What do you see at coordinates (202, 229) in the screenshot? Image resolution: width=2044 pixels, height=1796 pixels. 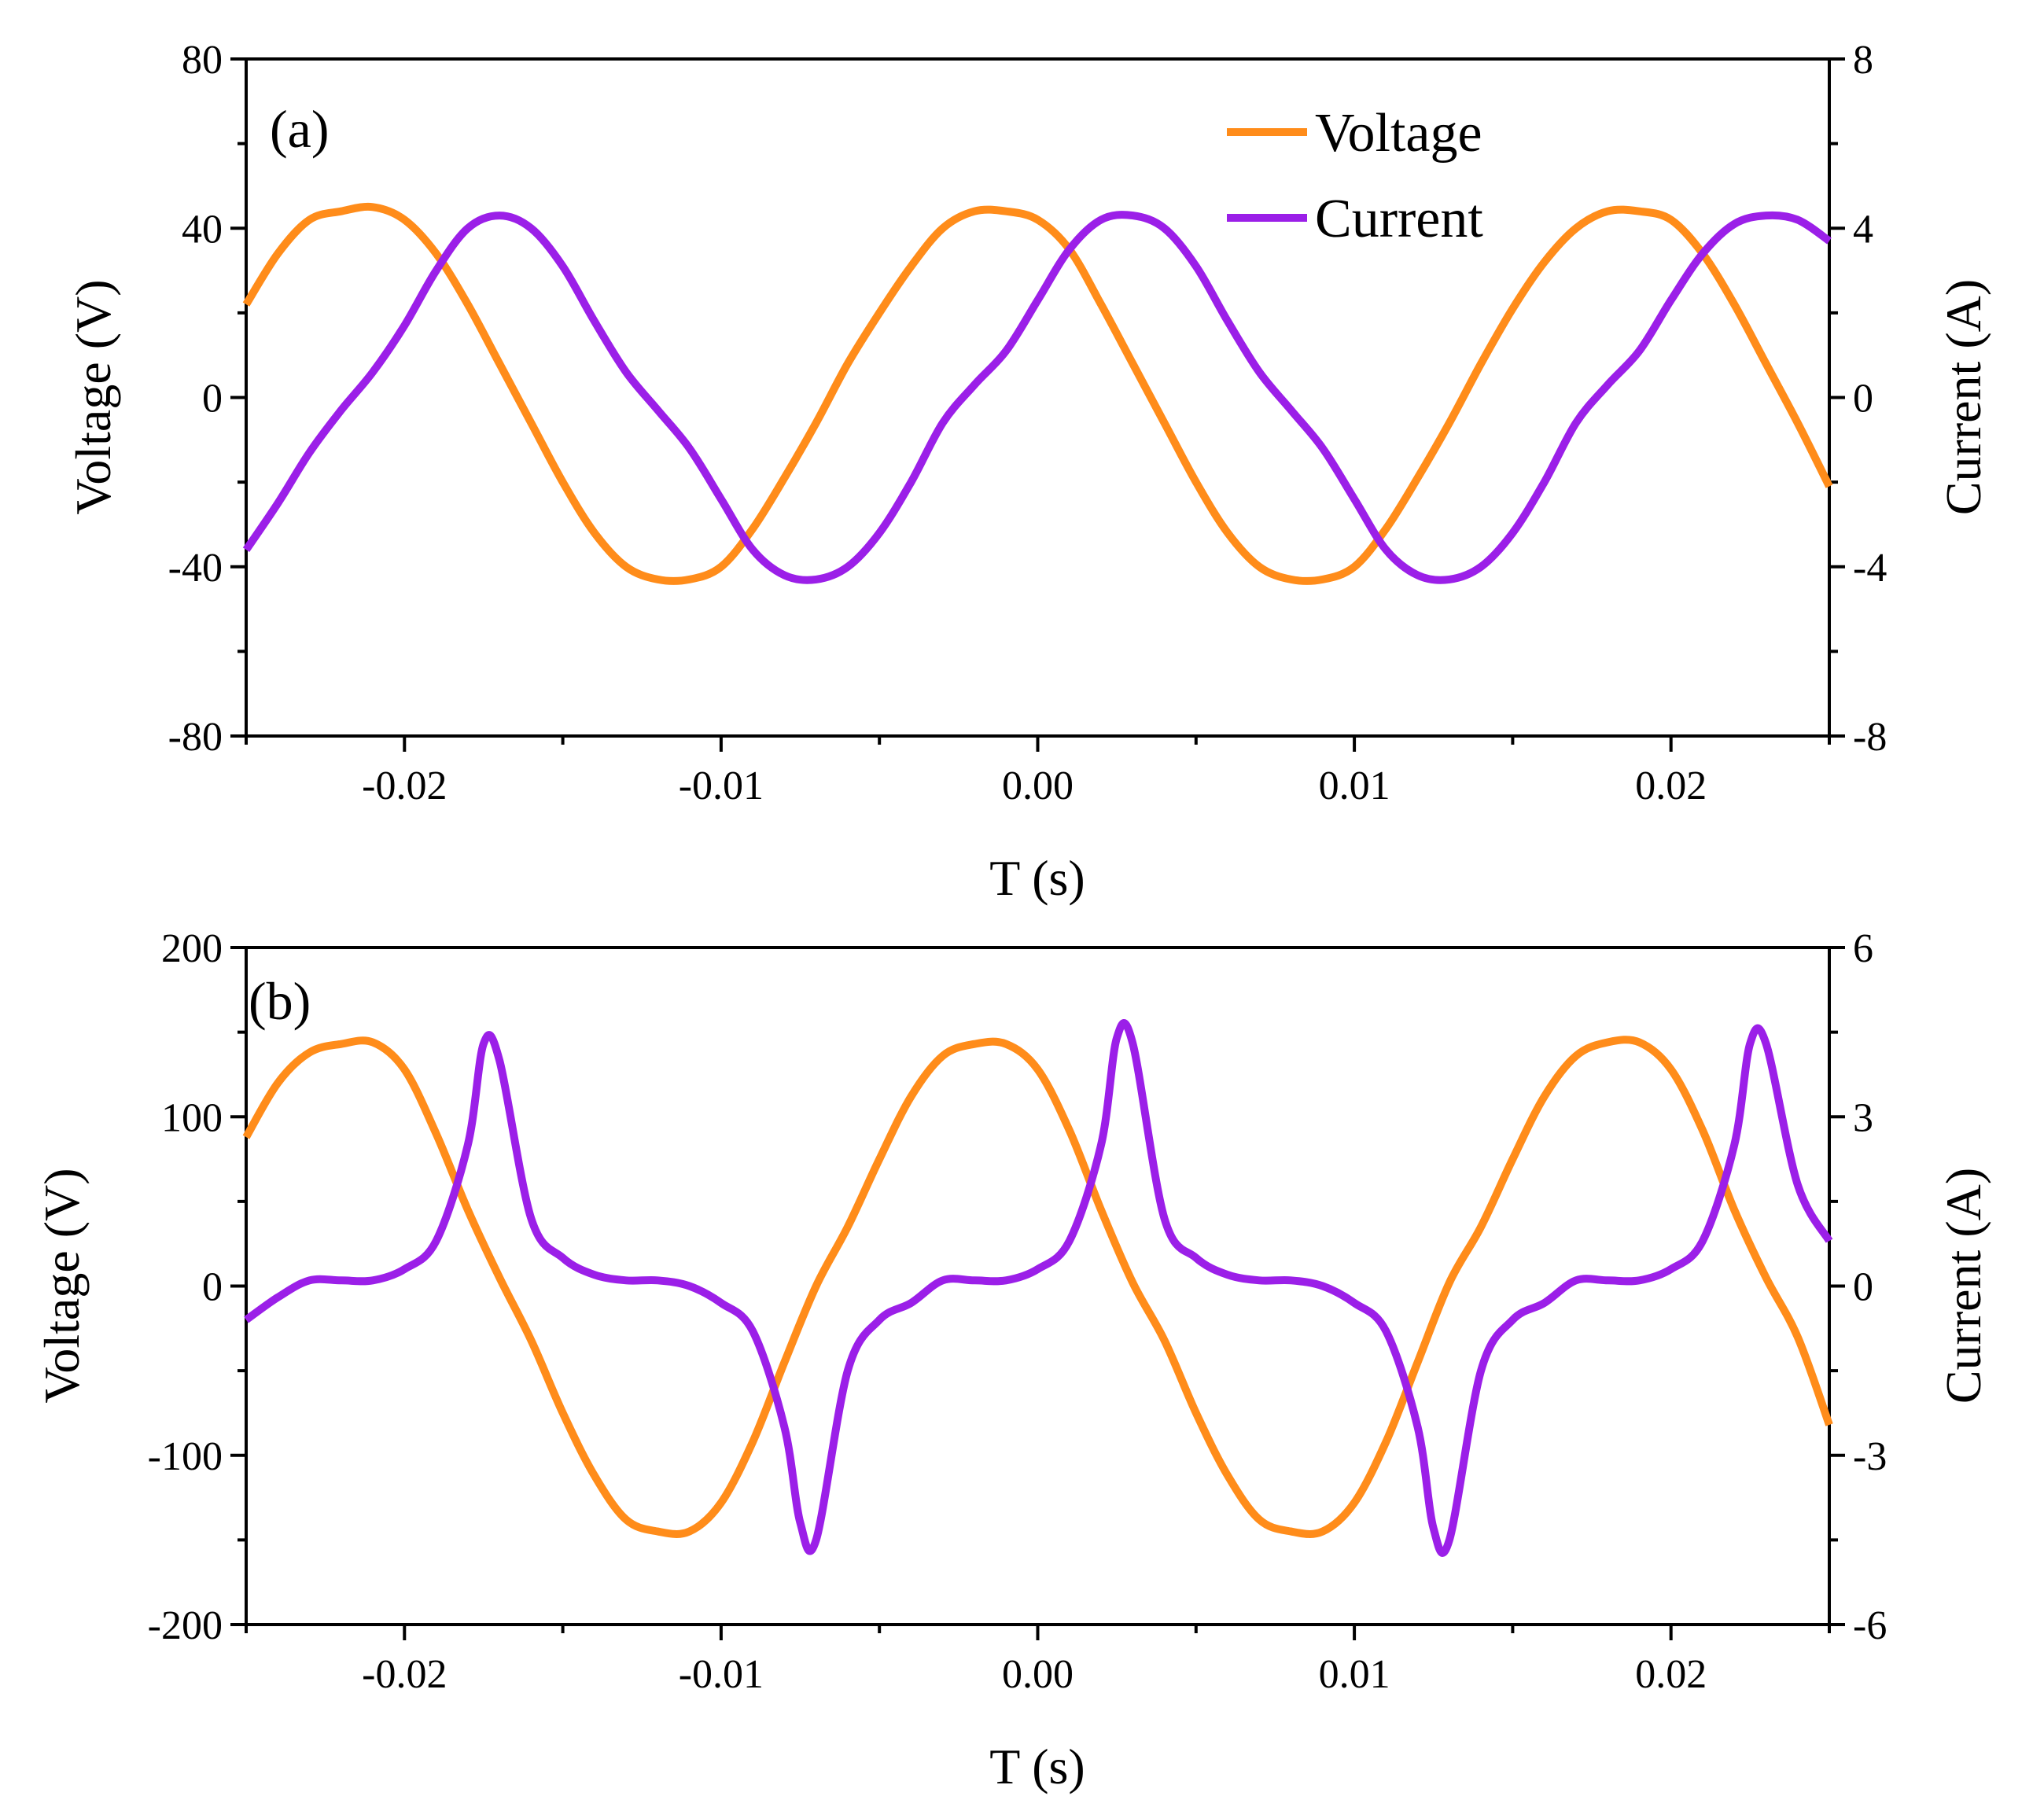 I see `left-y-tick-label-a: 40` at bounding box center [202, 229].